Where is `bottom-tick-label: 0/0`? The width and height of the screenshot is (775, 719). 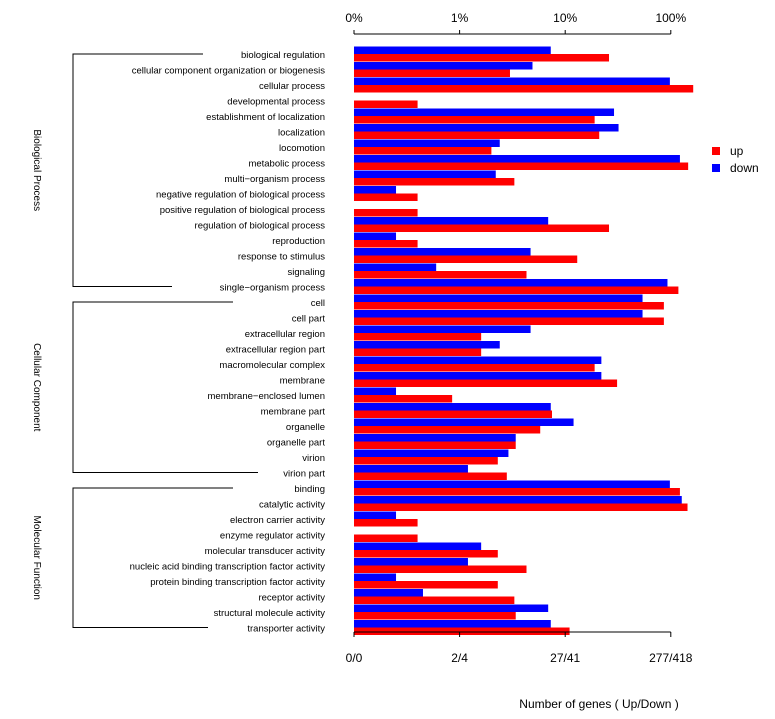 bottom-tick-label: 0/0 is located at coordinates (354, 658).